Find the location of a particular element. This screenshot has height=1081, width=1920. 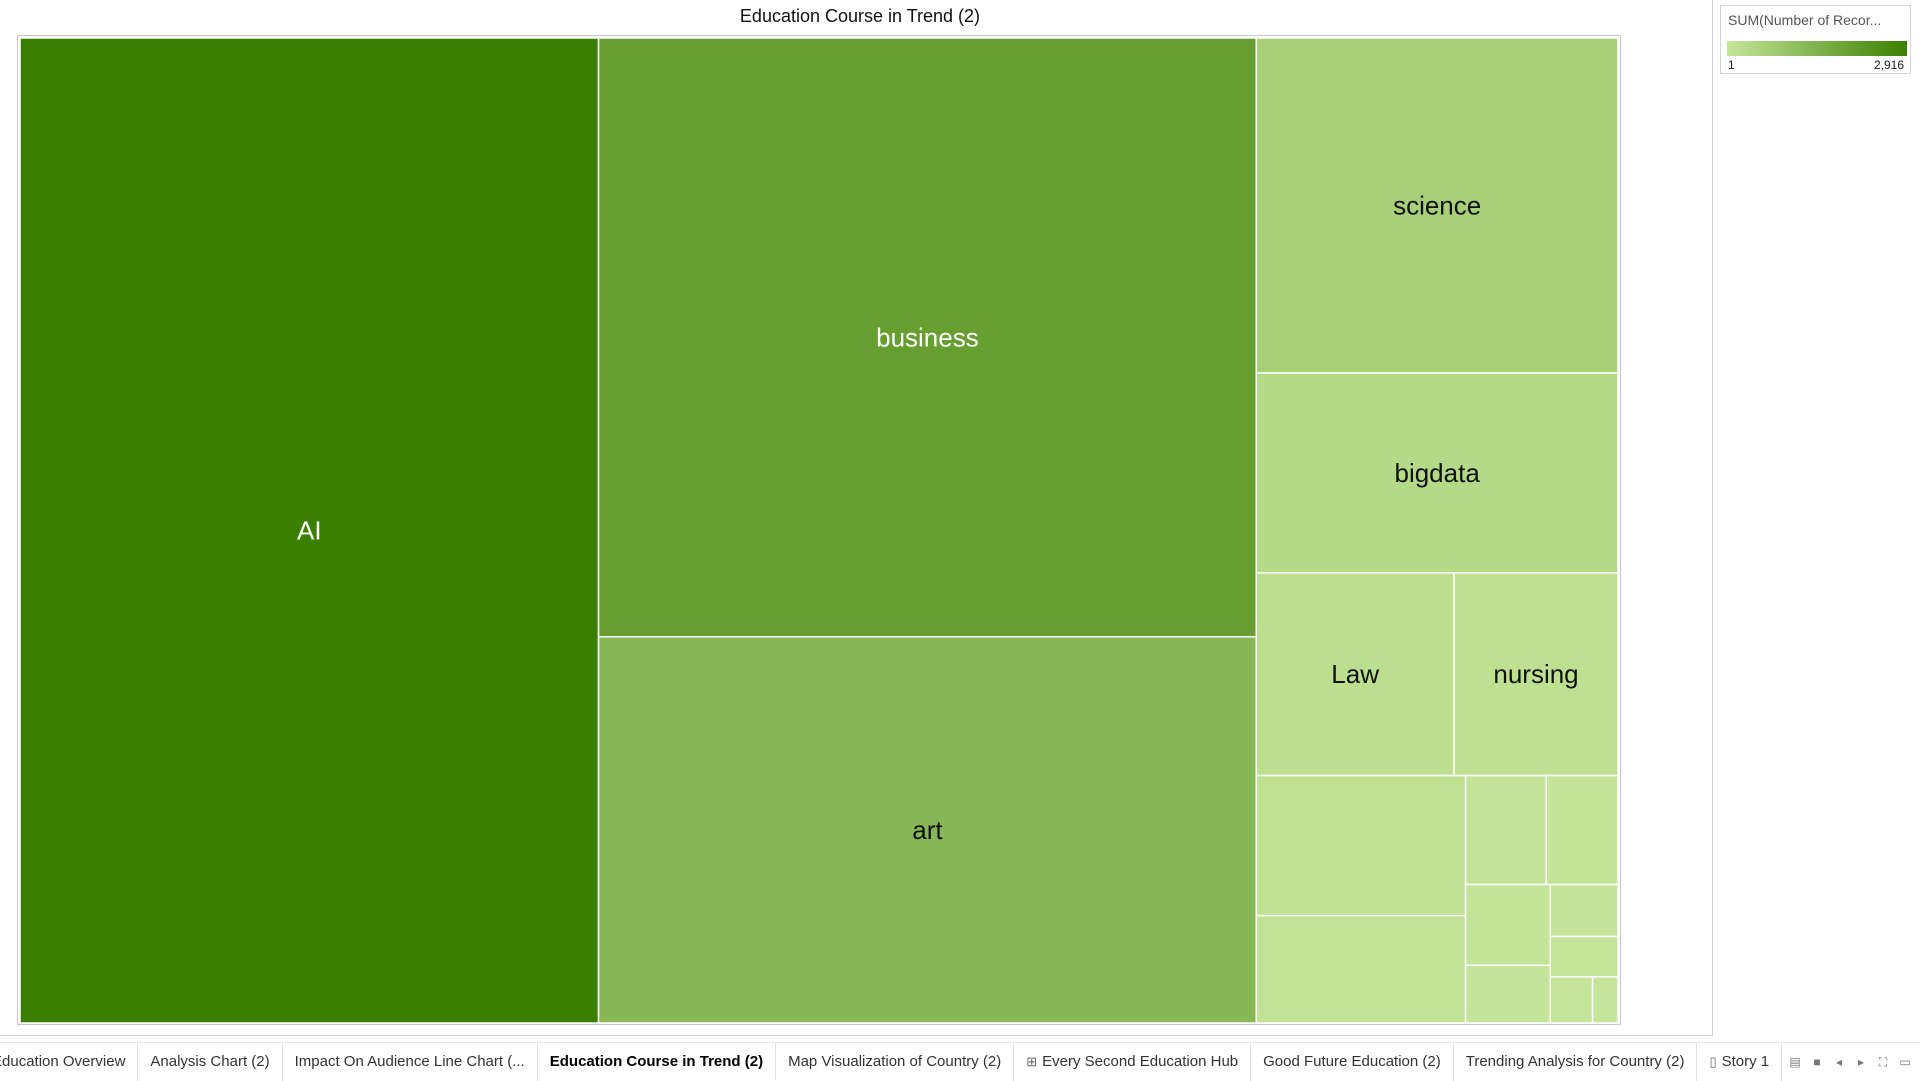

treemap-cell: Law is located at coordinates (1355, 674).